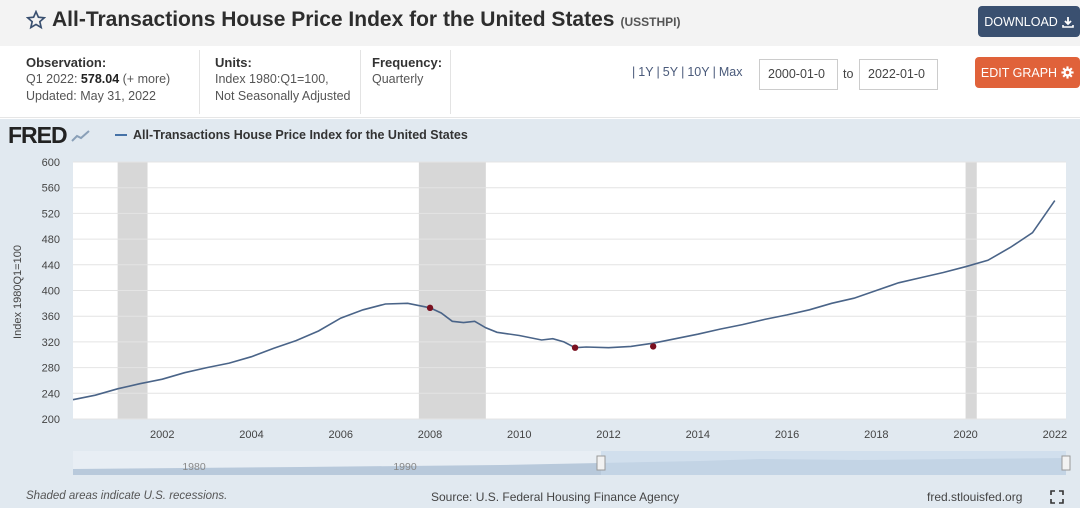  I want to click on y-tick-label: 600, so click(51, 163).